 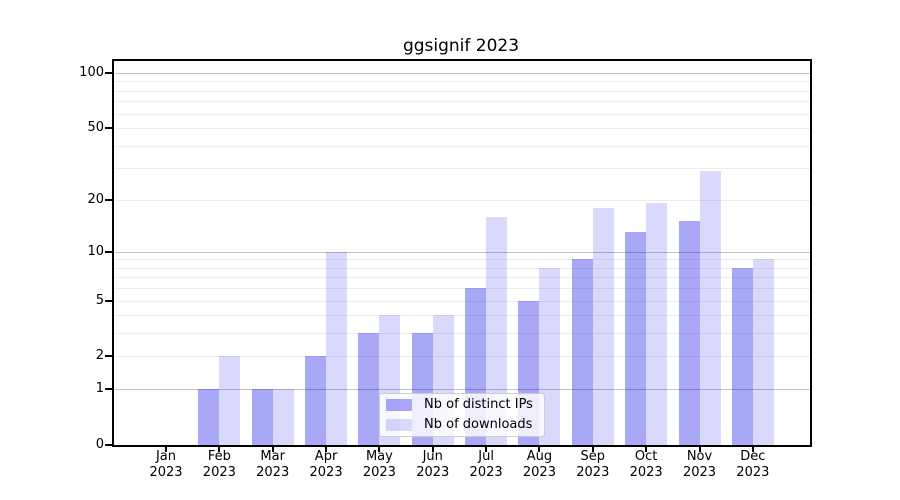 I want to click on x-tick-label: May 2023, so click(x=379, y=464).